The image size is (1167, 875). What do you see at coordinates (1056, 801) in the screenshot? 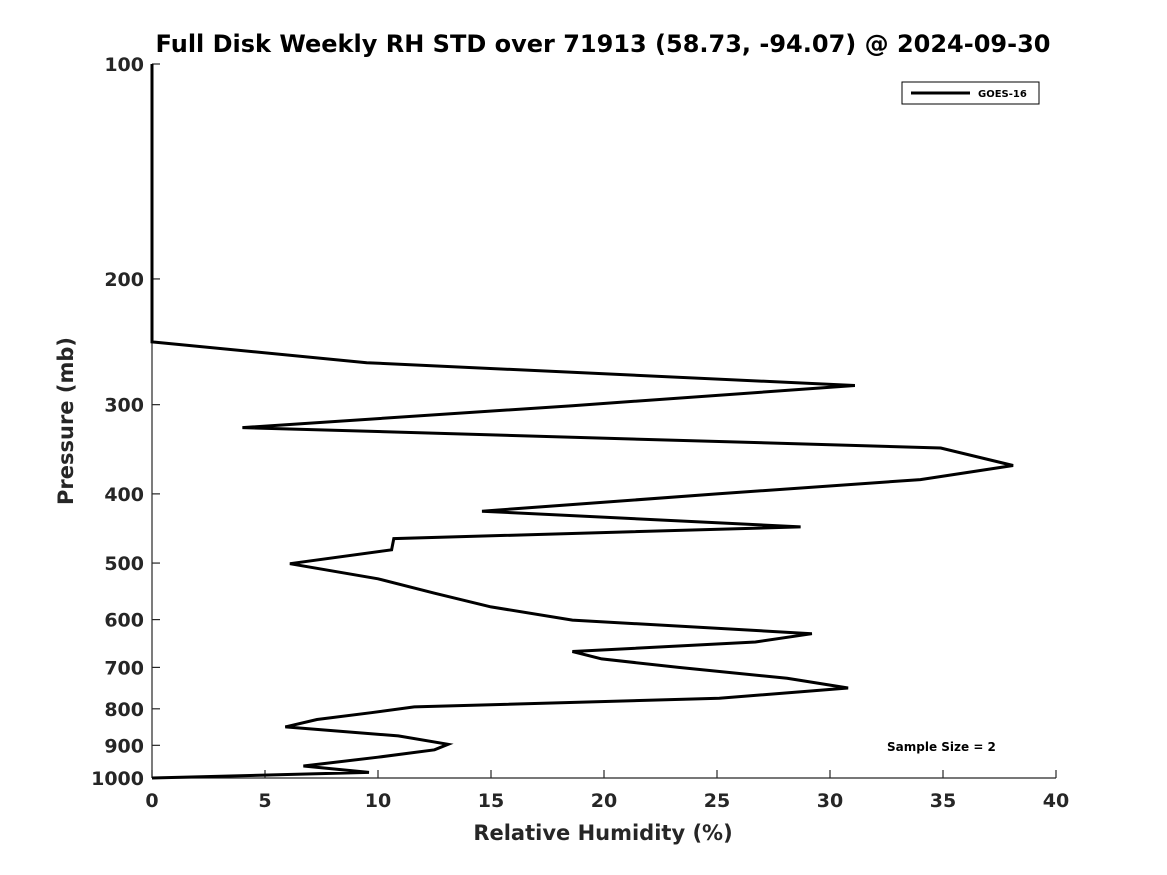
I see `x-tick-label: 40` at bounding box center [1056, 801].